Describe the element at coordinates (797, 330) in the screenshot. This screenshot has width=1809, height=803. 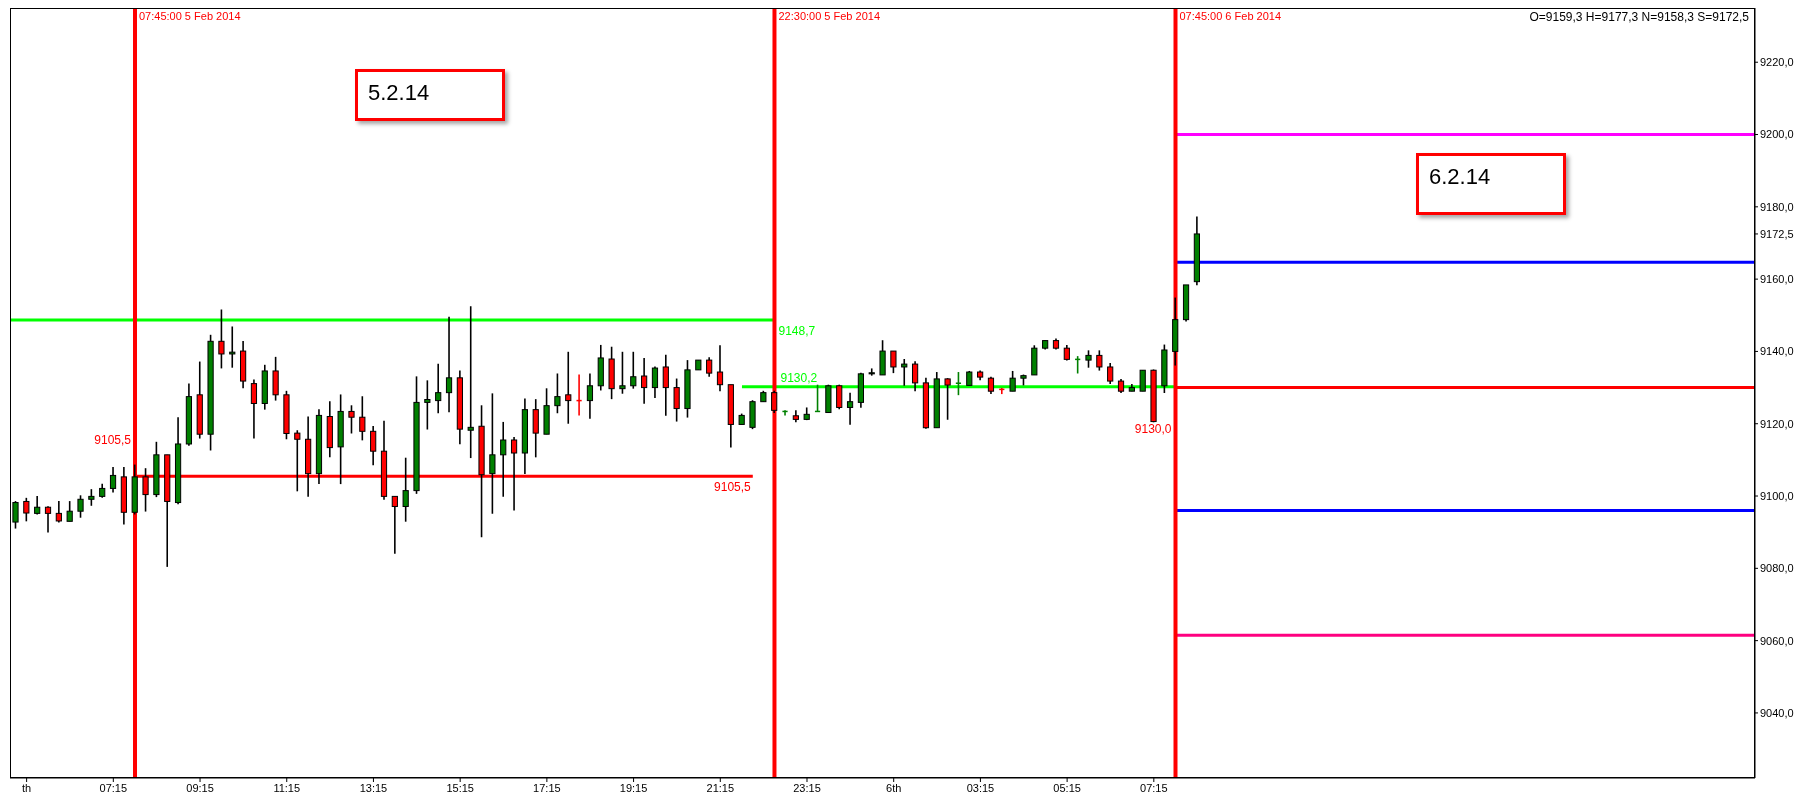
I see `annotation: 9148,7` at that location.